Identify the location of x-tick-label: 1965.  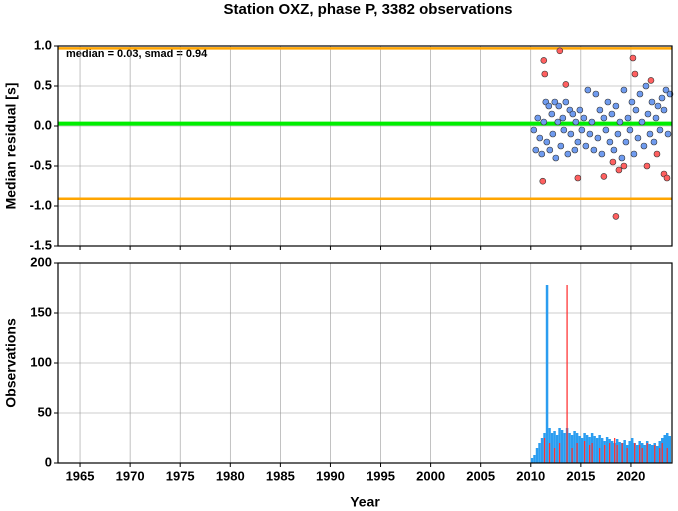
(80, 475).